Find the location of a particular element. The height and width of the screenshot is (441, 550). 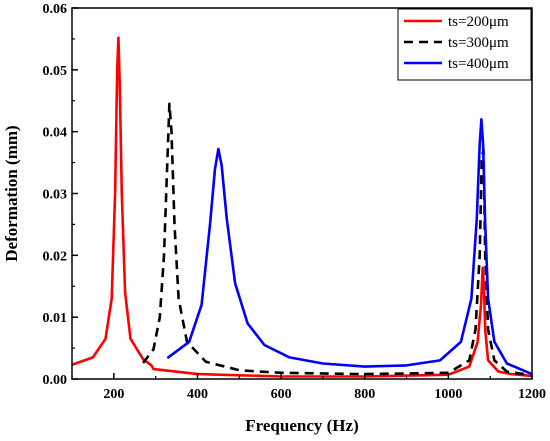

x-tick-label: 800 is located at coordinates (364, 394).